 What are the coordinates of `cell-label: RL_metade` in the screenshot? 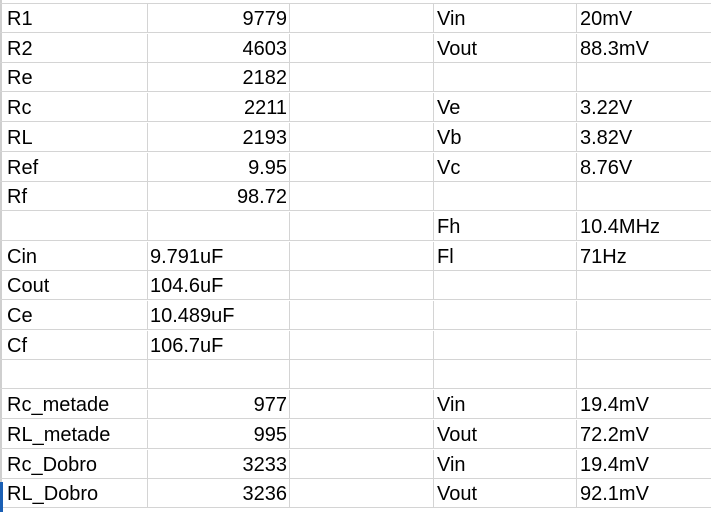 It's located at (74, 434).